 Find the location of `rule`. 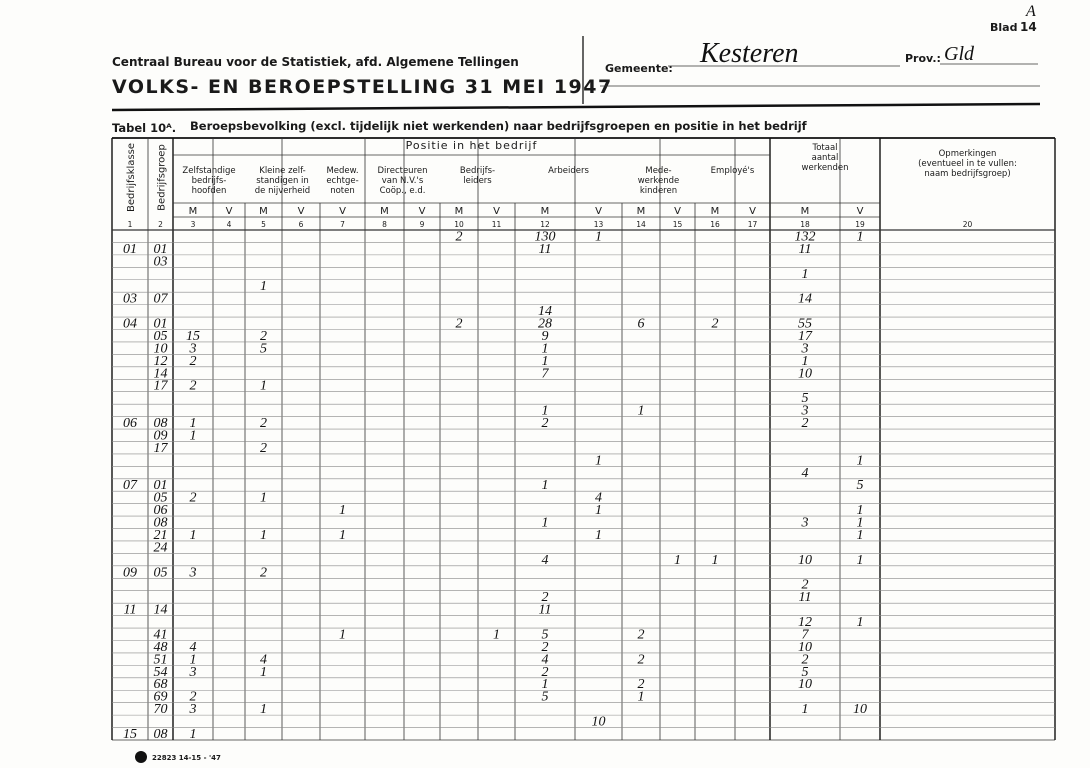

rule is located at coordinates (576, 107).